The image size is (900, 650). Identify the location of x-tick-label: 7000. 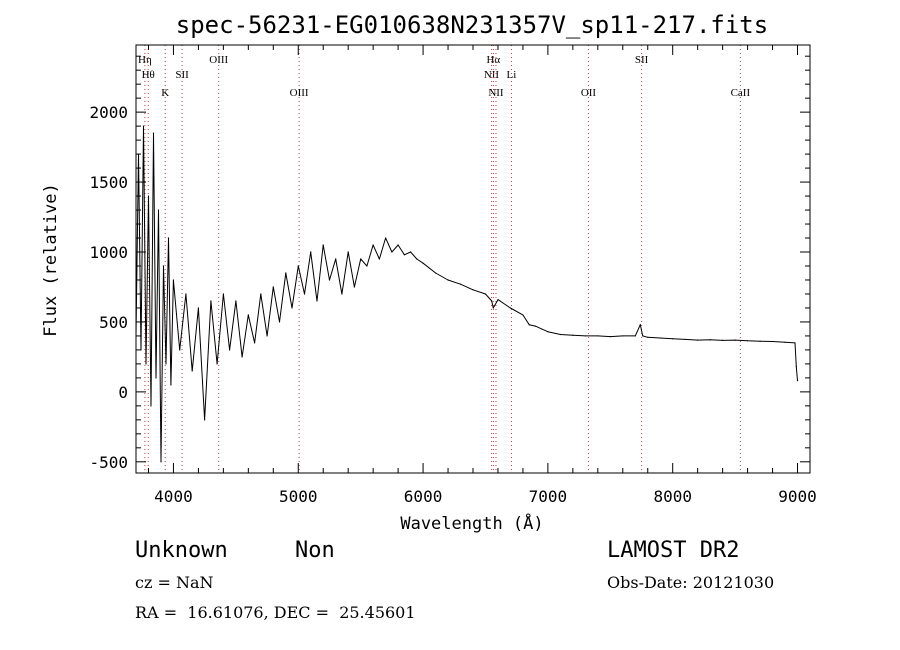
(548, 496).